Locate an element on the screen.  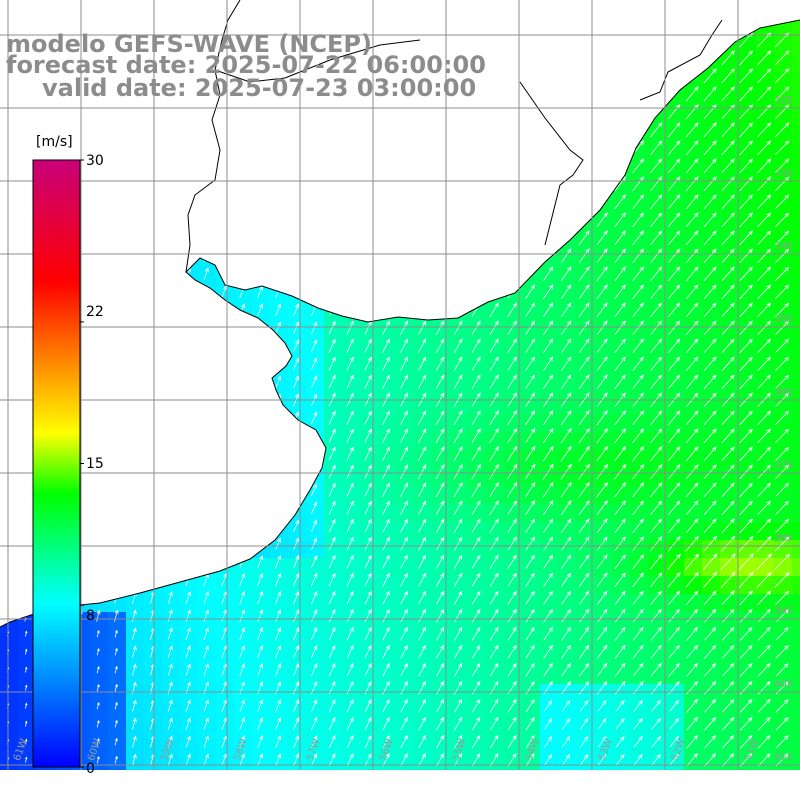
model-title: modelo GEFS-WAVE (NCEP) is located at coordinates (189, 44).